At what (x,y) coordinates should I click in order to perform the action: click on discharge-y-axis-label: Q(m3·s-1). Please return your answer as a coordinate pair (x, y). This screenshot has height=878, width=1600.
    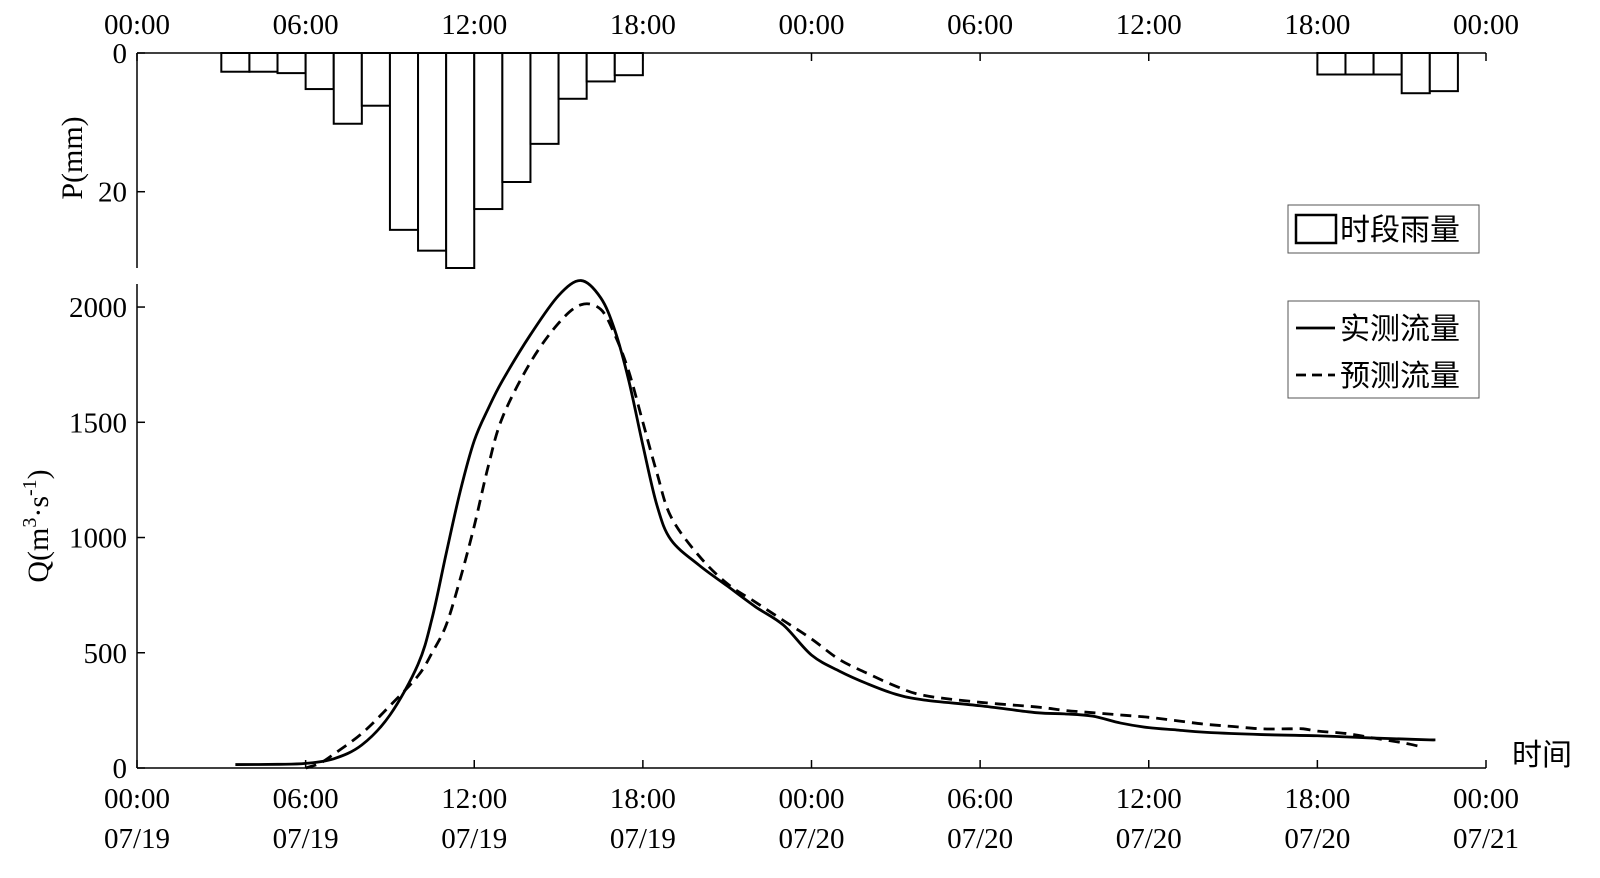
    Looking at the image, I should click on (37, 525).